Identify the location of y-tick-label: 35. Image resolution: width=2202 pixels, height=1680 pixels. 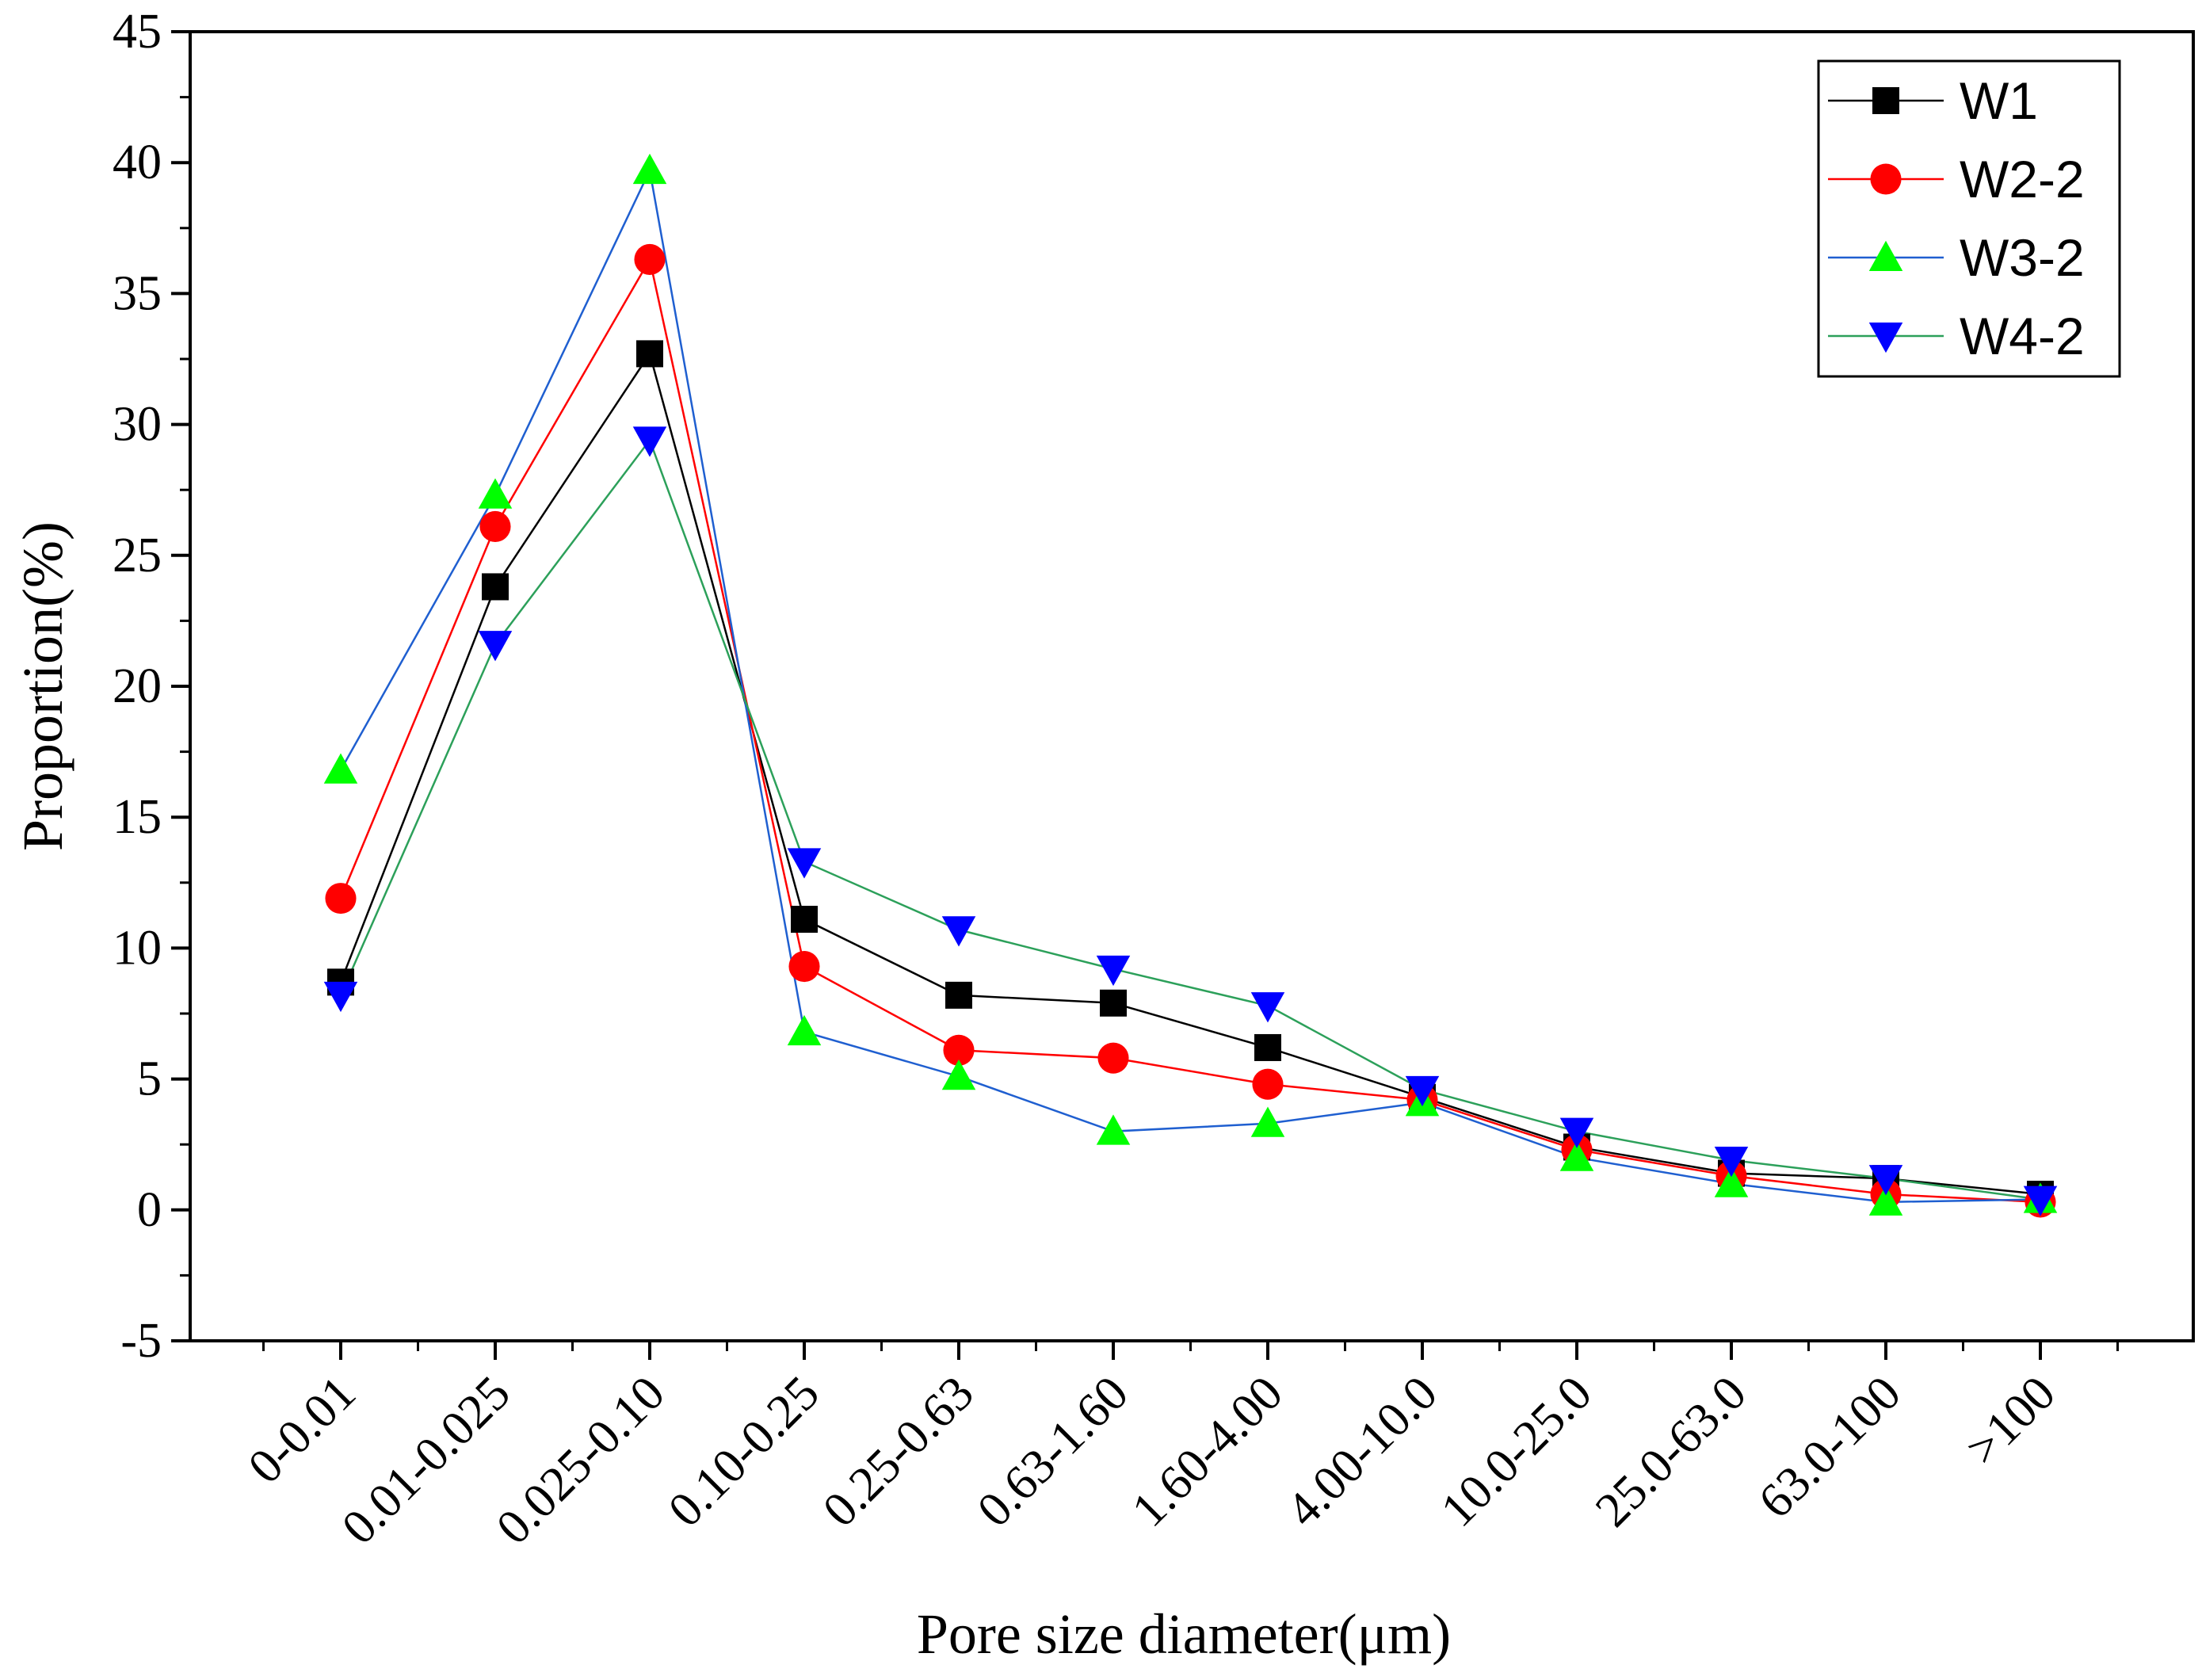
(137, 293).